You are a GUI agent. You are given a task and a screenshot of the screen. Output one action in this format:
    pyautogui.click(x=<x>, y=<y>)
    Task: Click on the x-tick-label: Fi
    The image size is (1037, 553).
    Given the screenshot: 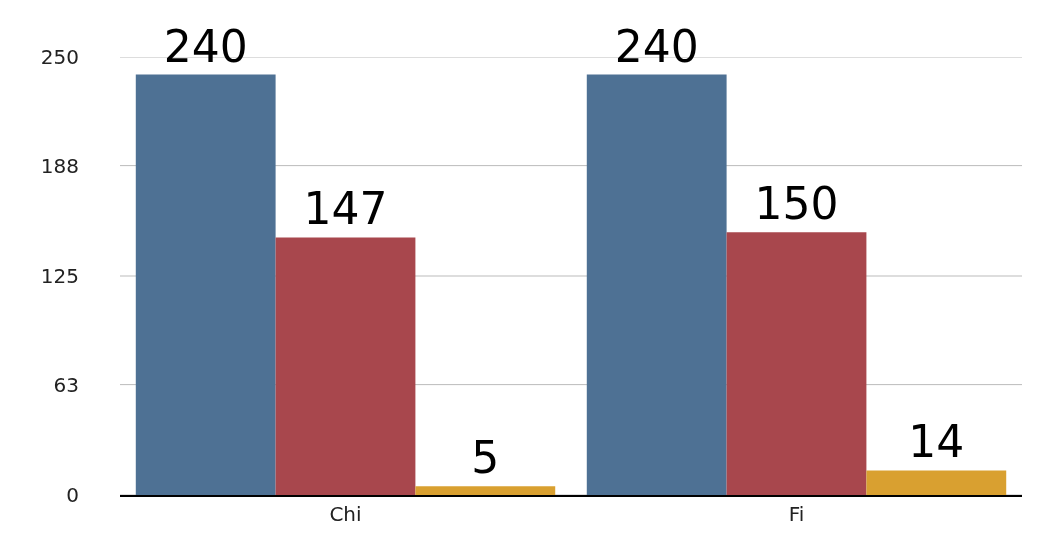 What is the action you would take?
    pyautogui.click(x=796, y=513)
    